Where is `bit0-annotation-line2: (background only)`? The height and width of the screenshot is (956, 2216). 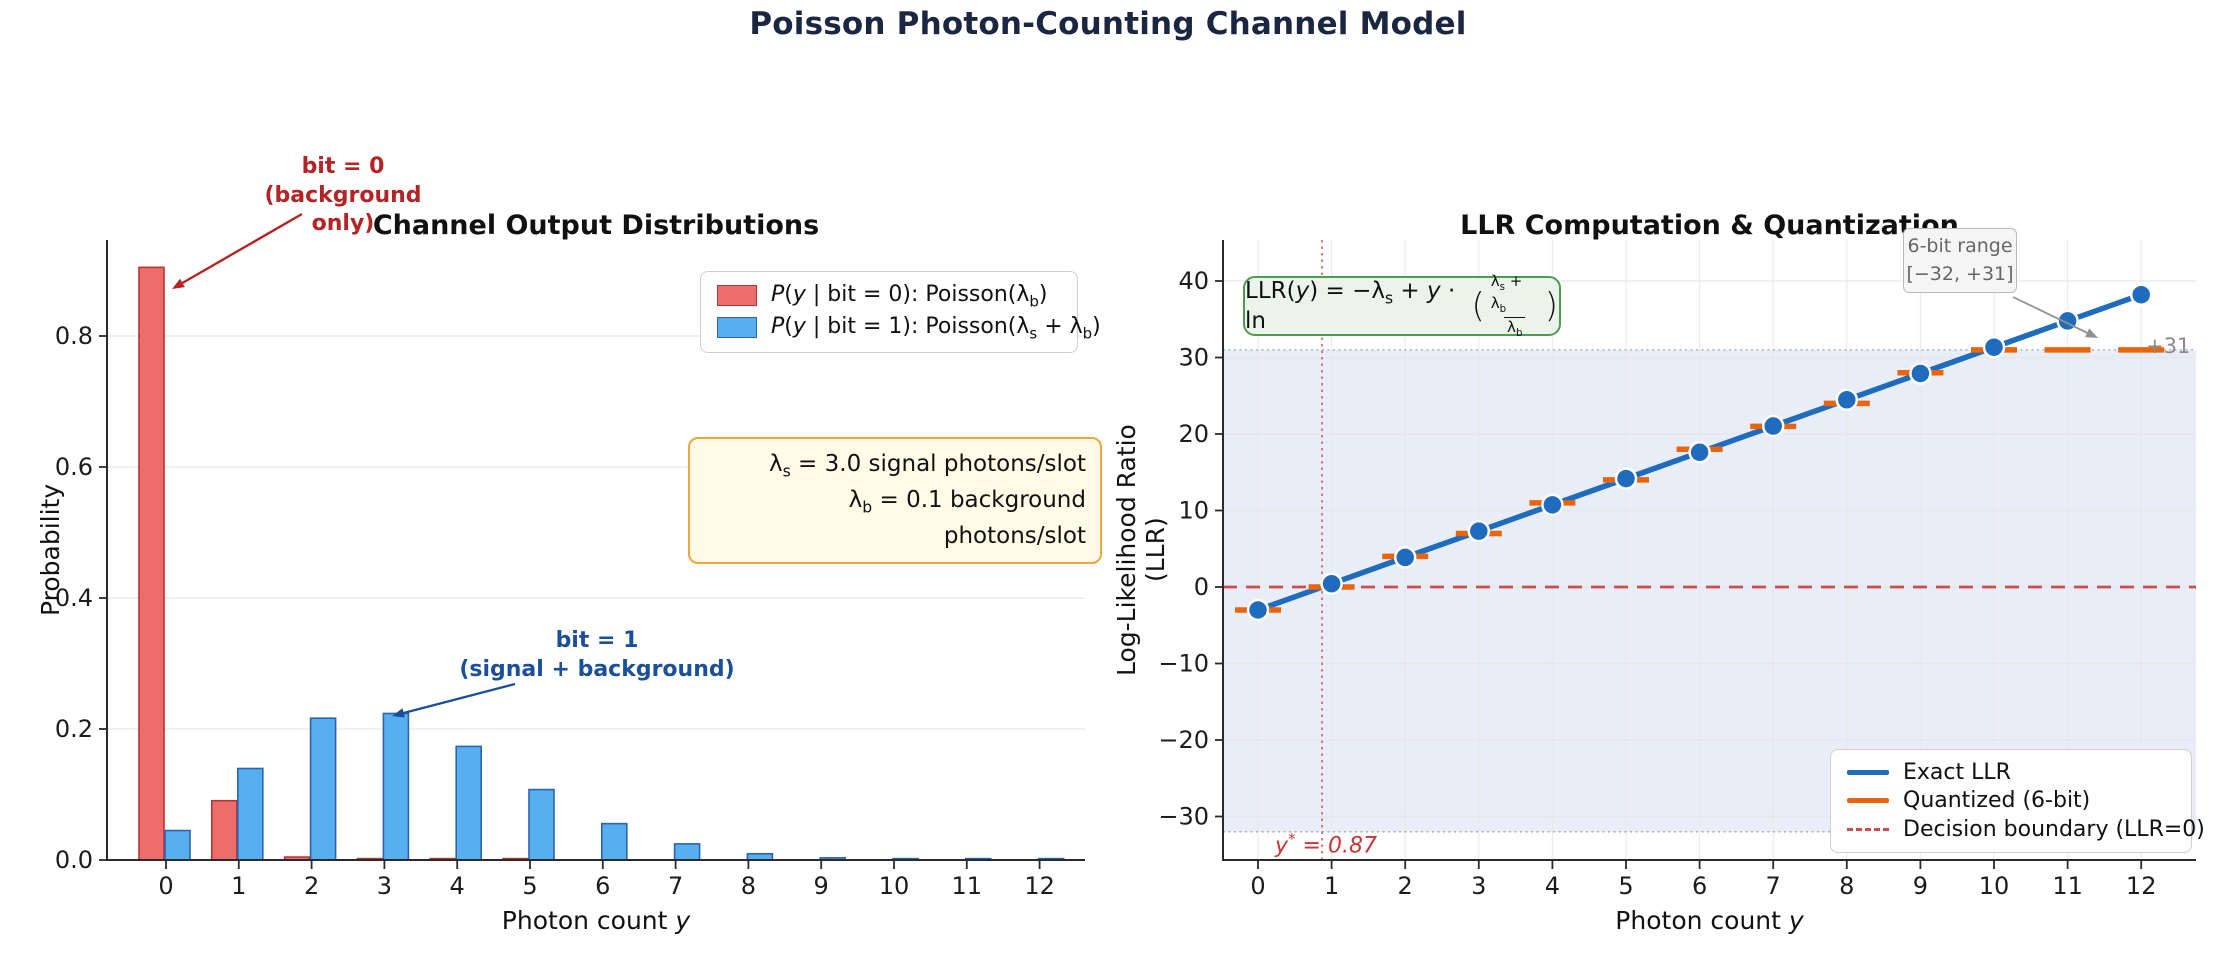 bit0-annotation-line2: (background only) is located at coordinates (343, 209).